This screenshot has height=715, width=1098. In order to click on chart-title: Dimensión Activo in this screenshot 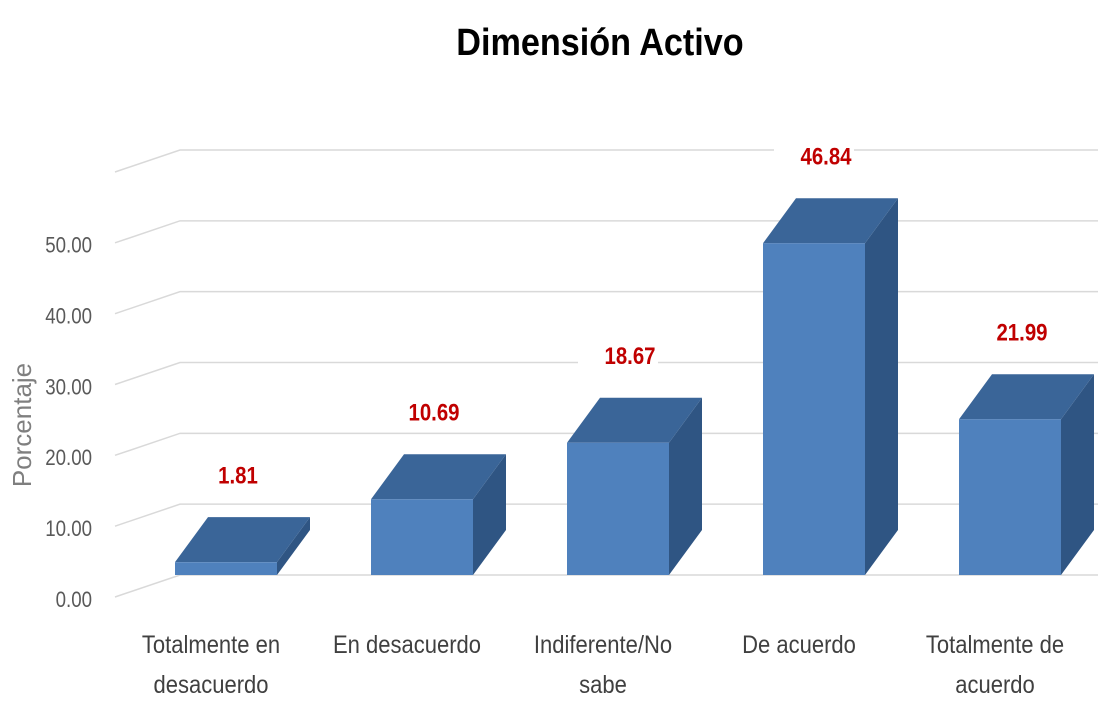, I will do `click(599, 41)`.